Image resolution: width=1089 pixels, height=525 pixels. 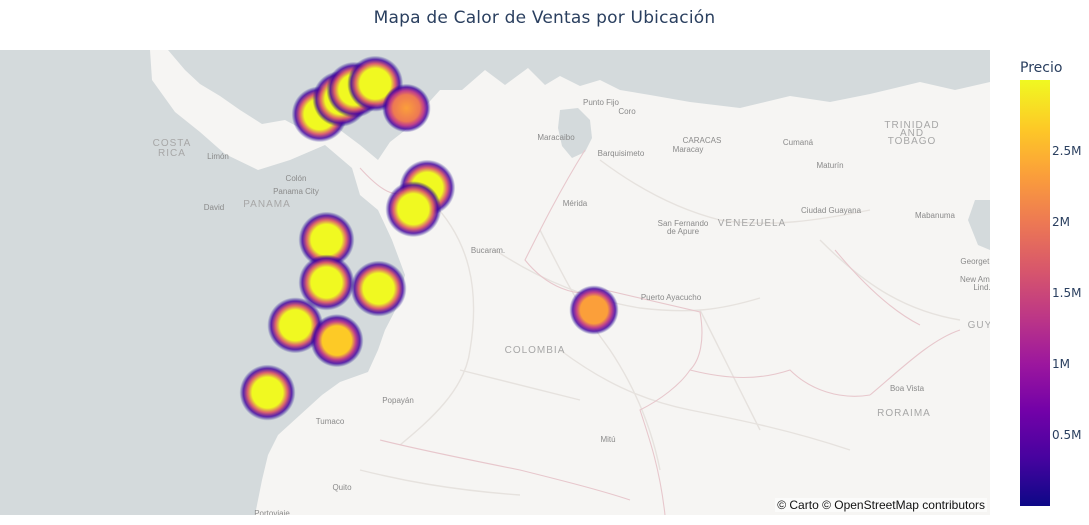 I want to click on colorbar-tick: 1.5M, so click(x=1067, y=293).